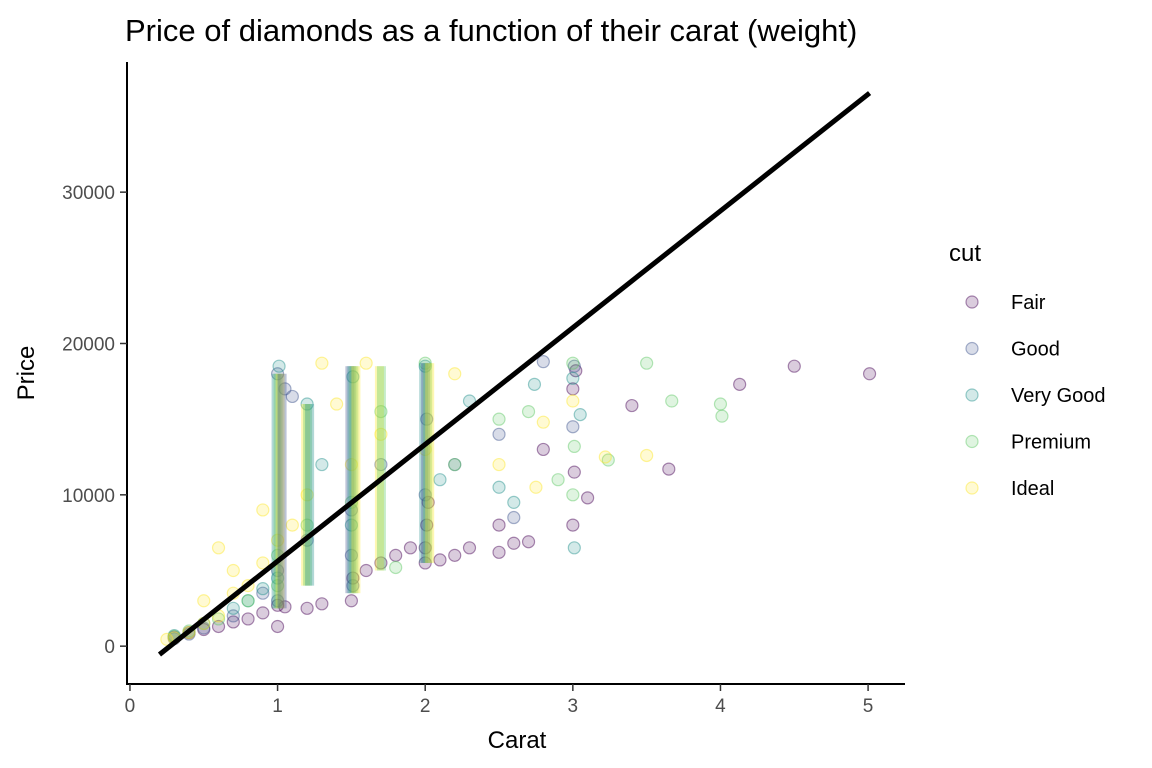  I want to click on legend-entry-very-good: Very Good, so click(1035, 396).